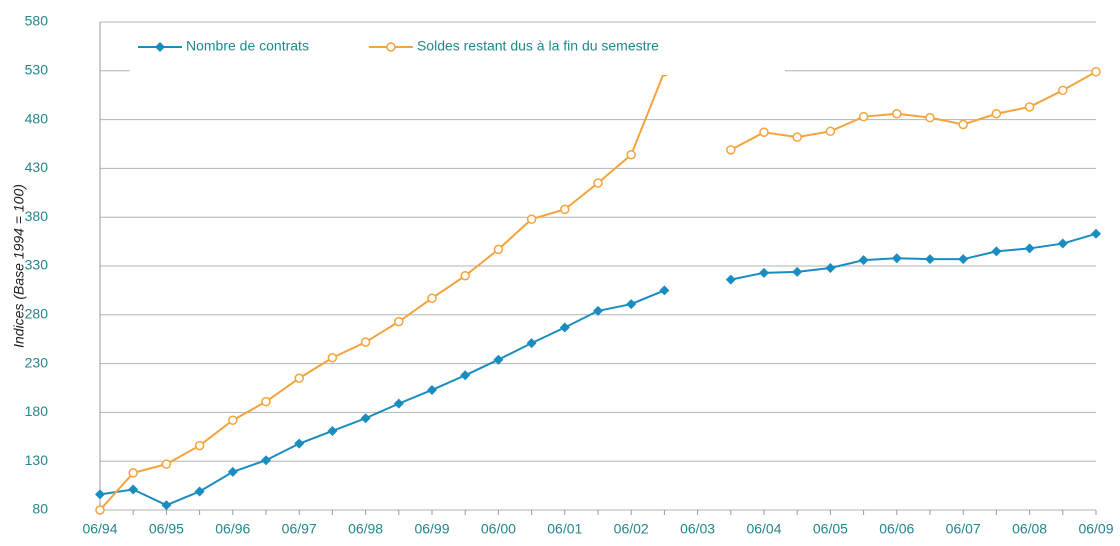 The image size is (1120, 546). Describe the element at coordinates (166, 529) in the screenshot. I see `x-tick-label: 06/95` at that location.